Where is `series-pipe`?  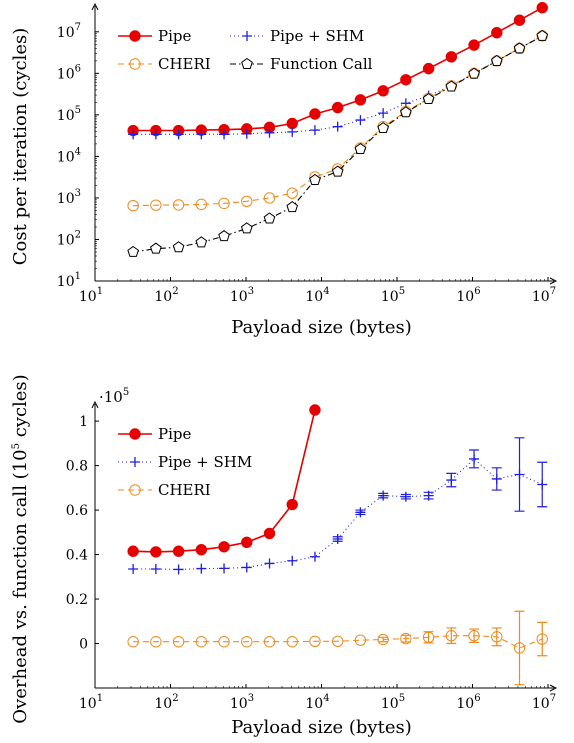 series-pipe is located at coordinates (337, 69).